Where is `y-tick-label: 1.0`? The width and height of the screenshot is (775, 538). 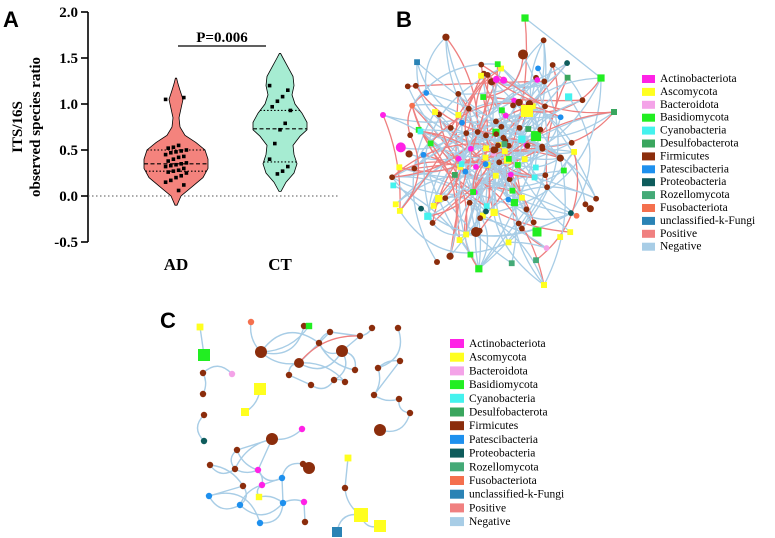
y-tick-label: 1.0 is located at coordinates (68, 105).